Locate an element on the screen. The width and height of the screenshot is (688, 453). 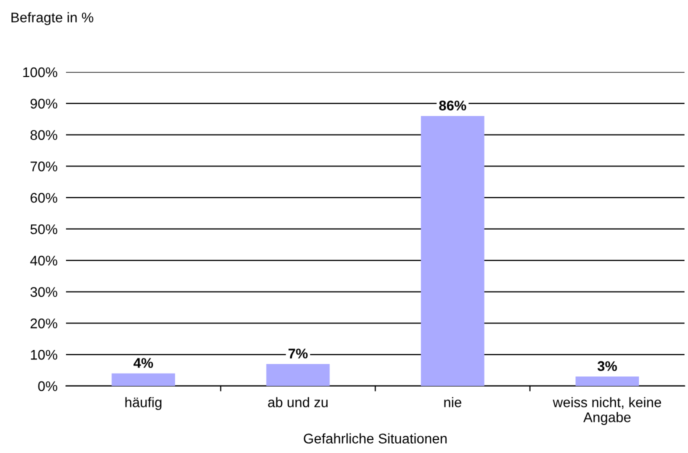
y-tick-label: 100% is located at coordinates (40, 72).